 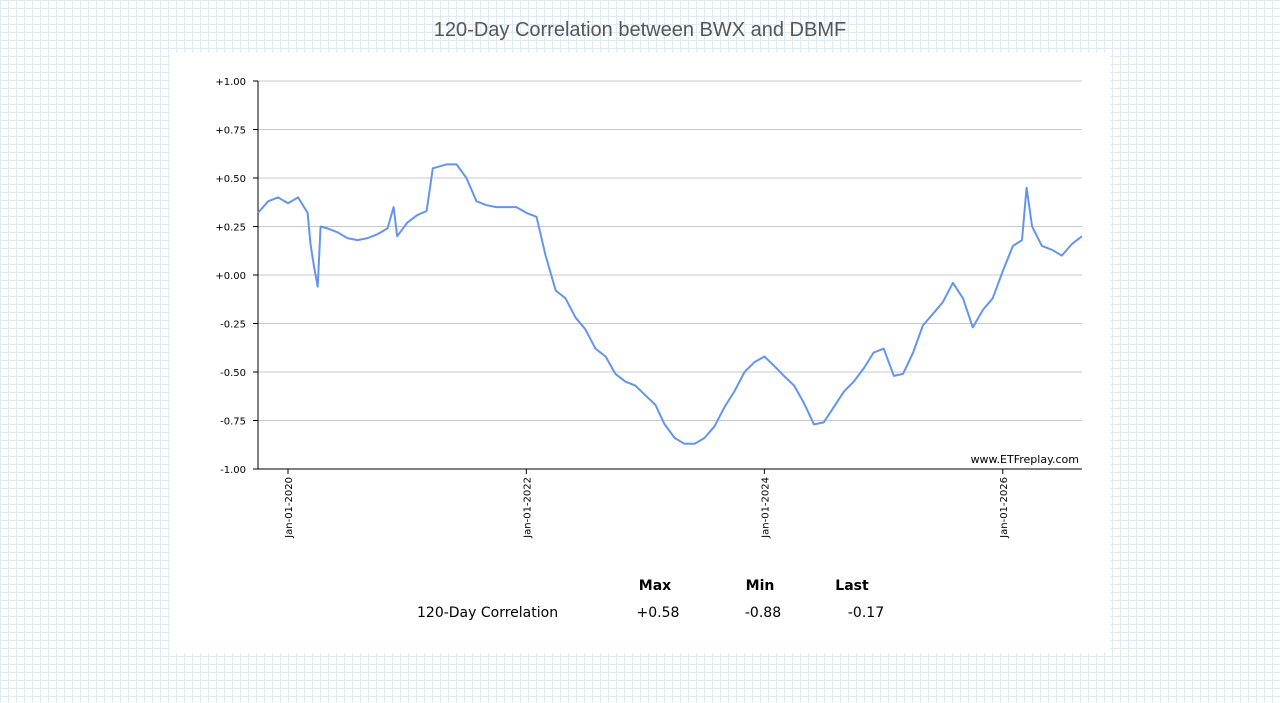 What do you see at coordinates (230, 131) in the screenshot?
I see `y-tick-label: +0.75` at bounding box center [230, 131].